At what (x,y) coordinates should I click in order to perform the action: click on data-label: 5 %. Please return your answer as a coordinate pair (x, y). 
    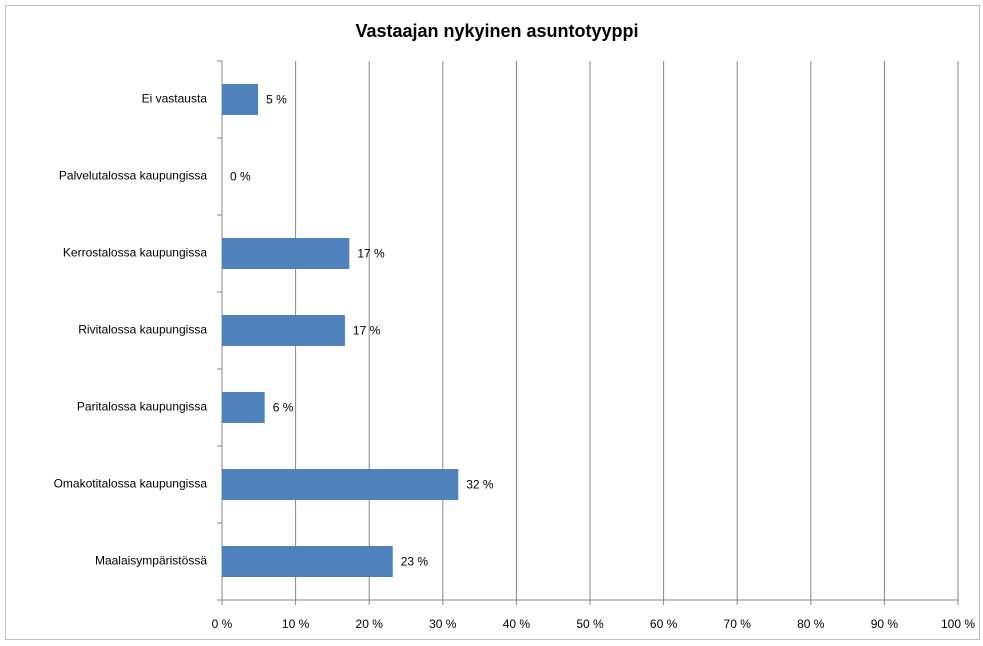
    Looking at the image, I should click on (276, 100).